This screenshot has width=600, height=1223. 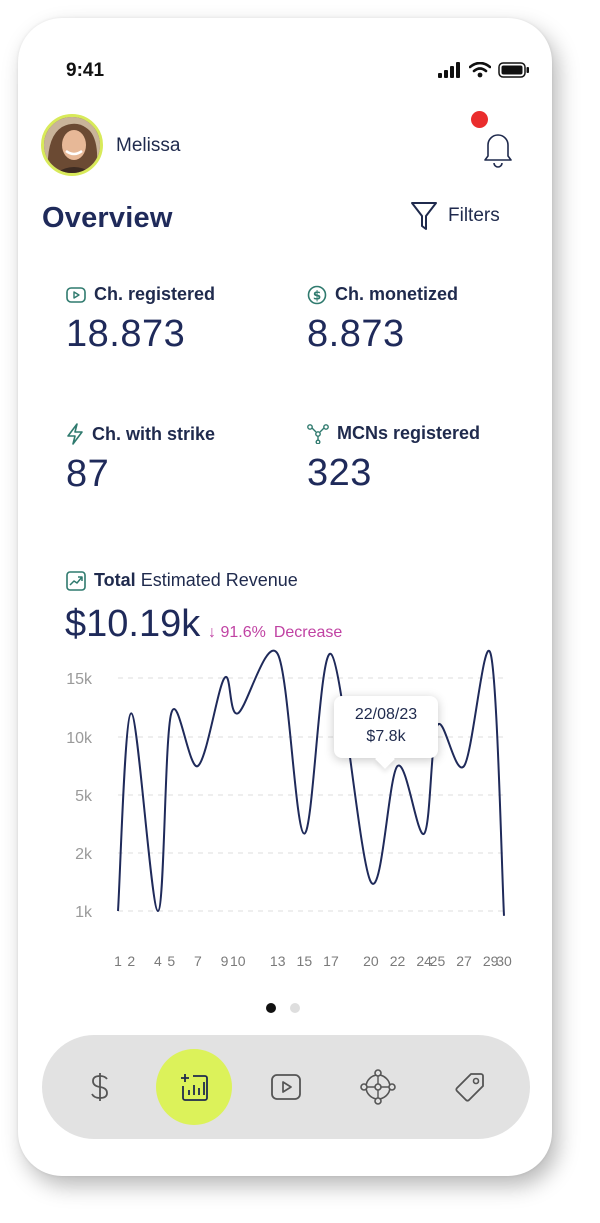 I want to click on stat-value: 323, so click(x=339, y=473).